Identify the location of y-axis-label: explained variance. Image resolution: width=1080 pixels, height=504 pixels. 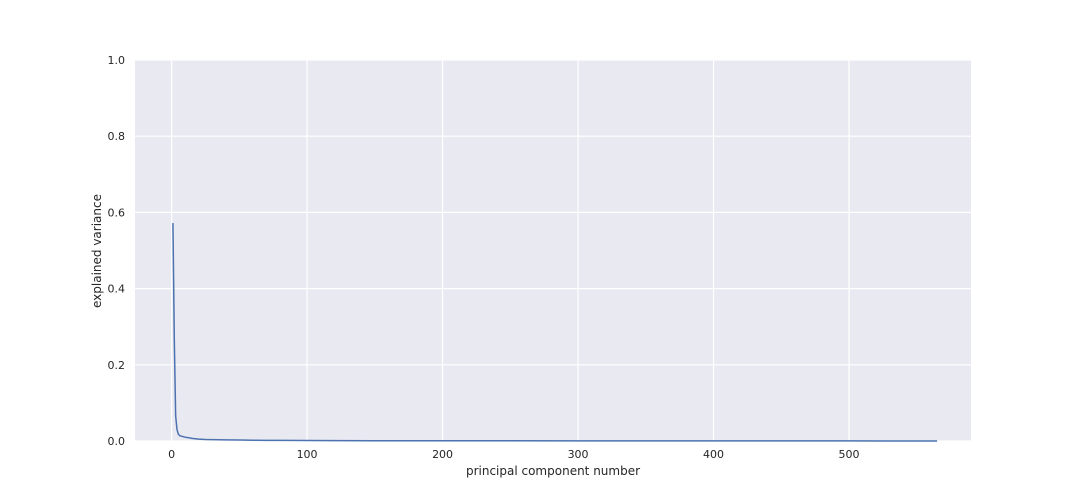
(97, 251).